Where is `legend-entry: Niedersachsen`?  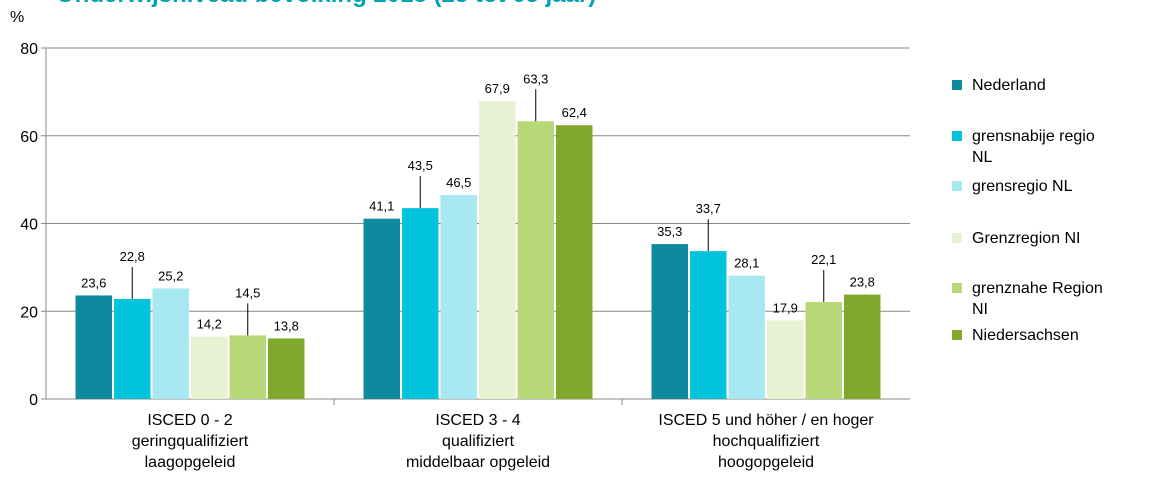 legend-entry: Niedersachsen is located at coordinates (1028, 335).